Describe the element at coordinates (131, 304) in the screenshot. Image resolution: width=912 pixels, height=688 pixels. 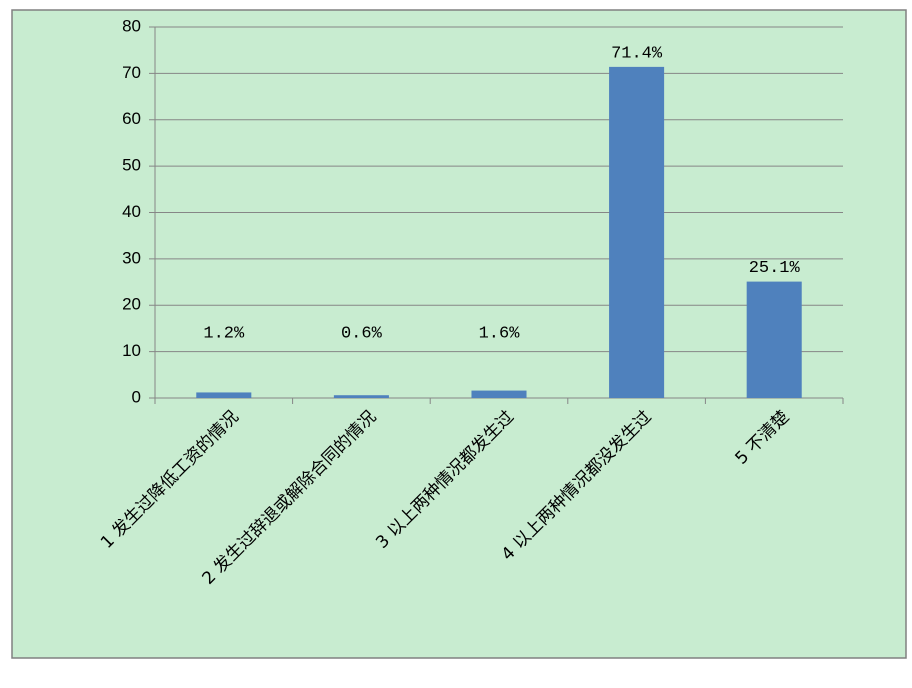
I see `y-tick-label: 20` at that location.